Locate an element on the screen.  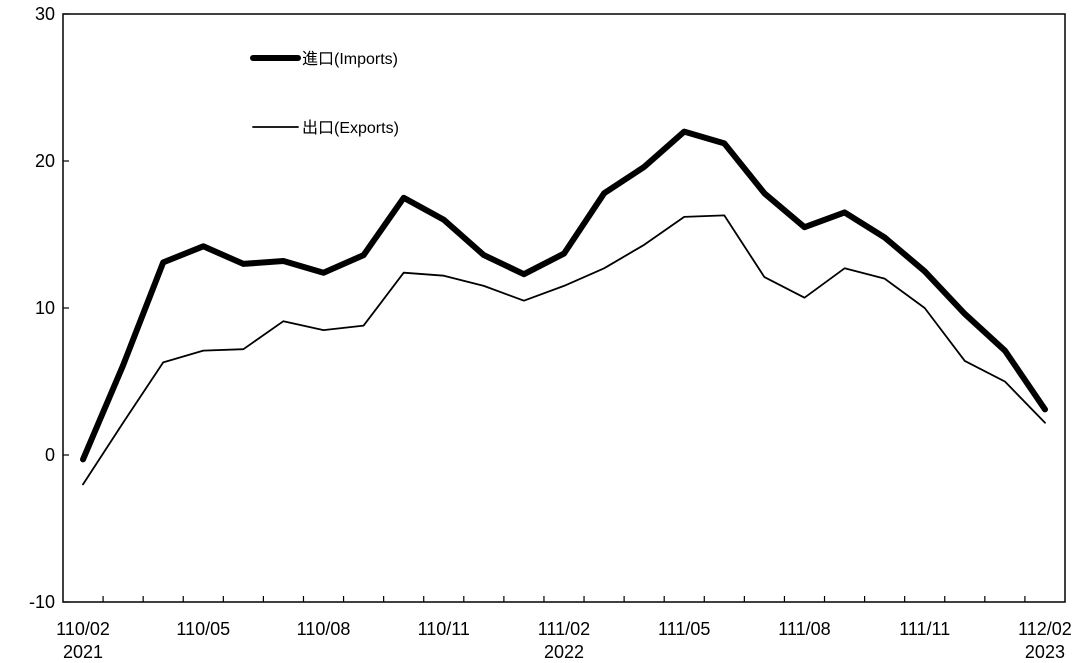
x-tick-label: 110/05 is located at coordinates (203, 629).